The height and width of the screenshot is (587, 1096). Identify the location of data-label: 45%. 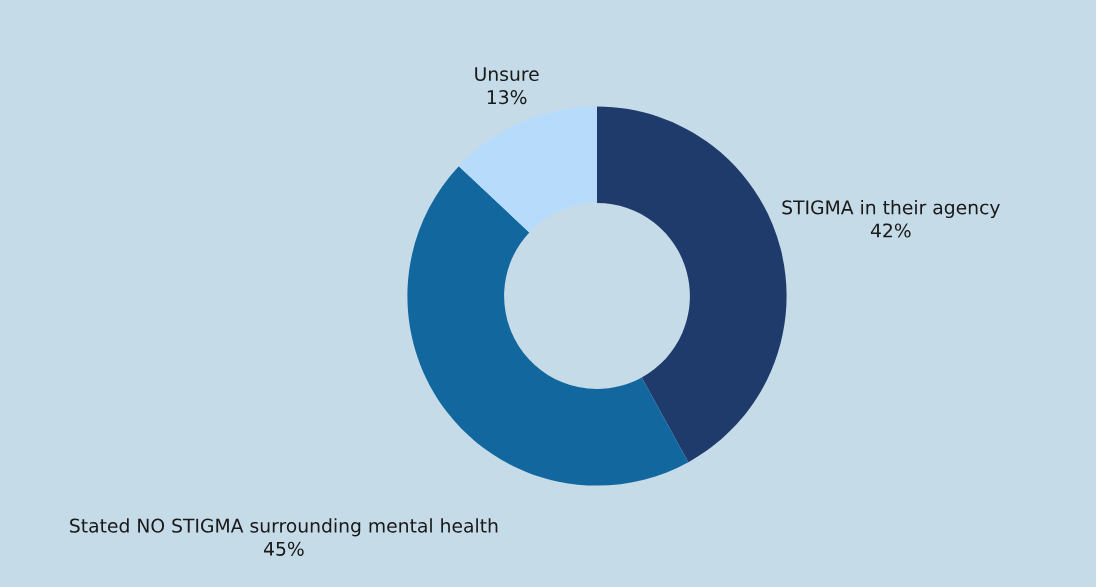
(283, 548).